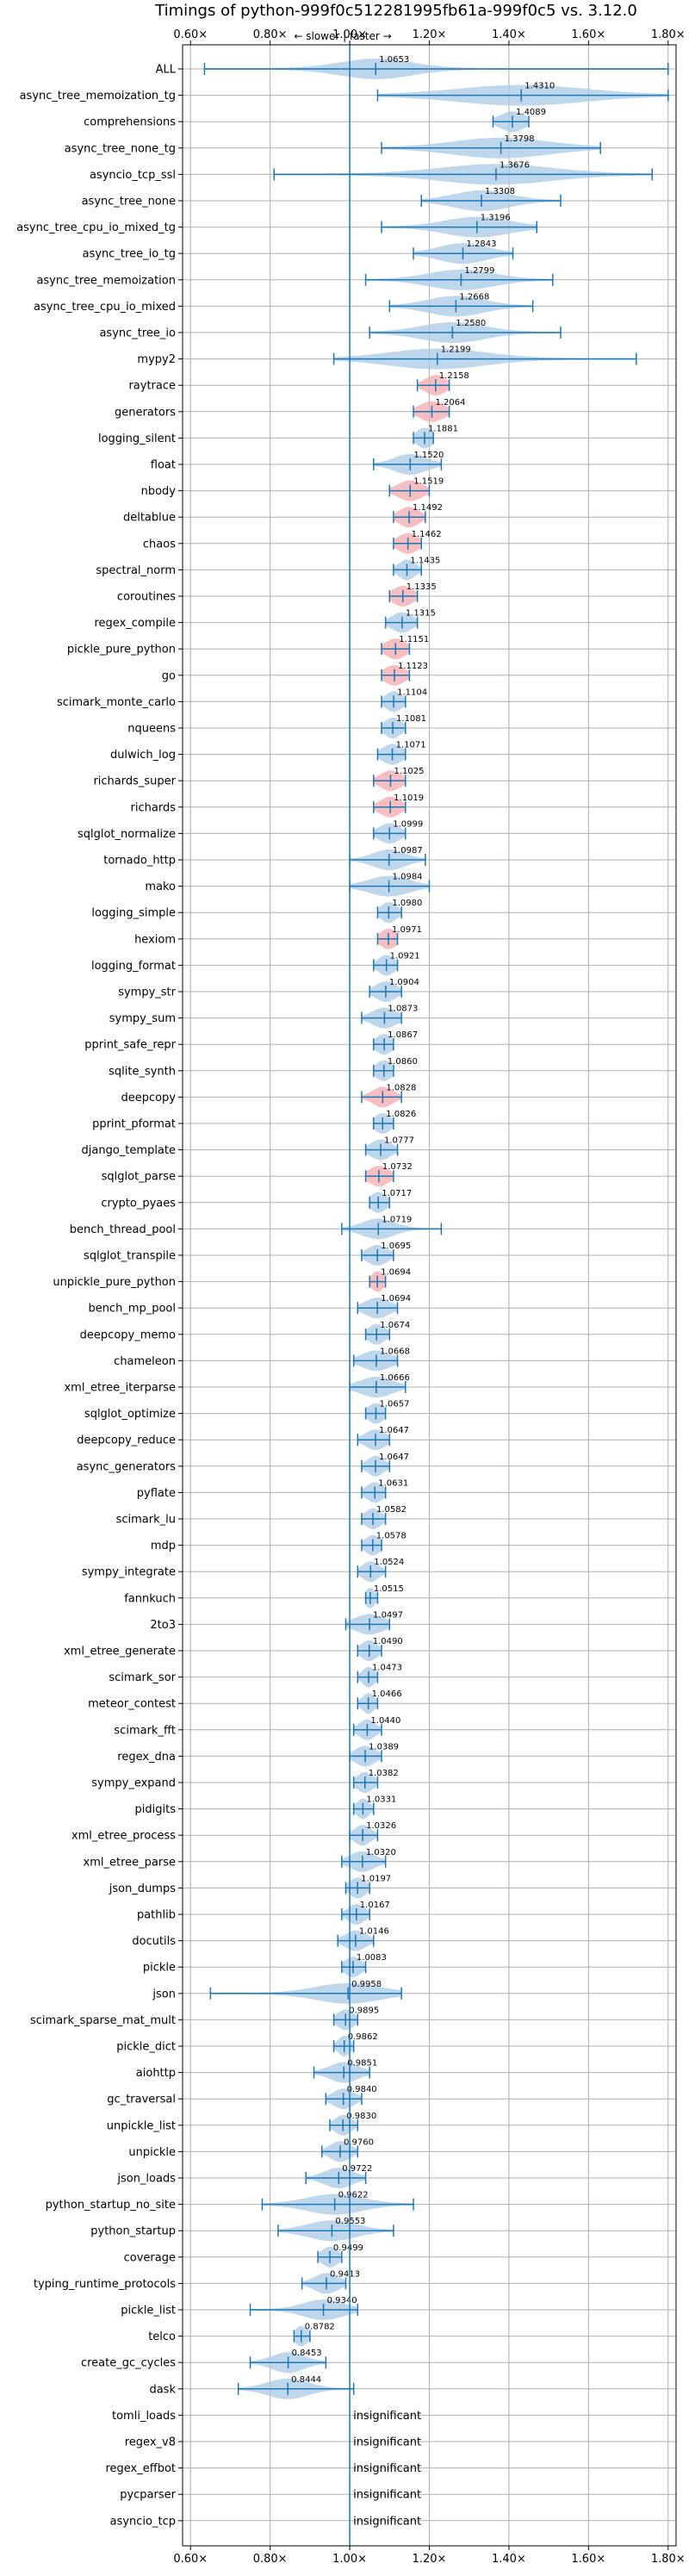 Image resolution: width=689 pixels, height=2576 pixels. Describe the element at coordinates (430, 2560) in the screenshot. I see `x-tick-label-bottom: 1.20×` at that location.